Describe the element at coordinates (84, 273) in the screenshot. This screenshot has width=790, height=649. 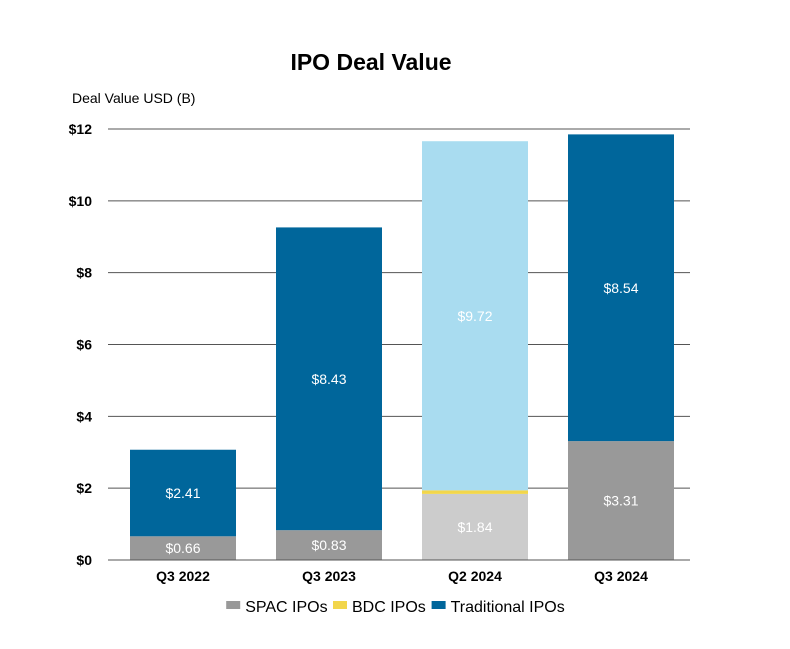
I see `y-tick-label: $8` at that location.